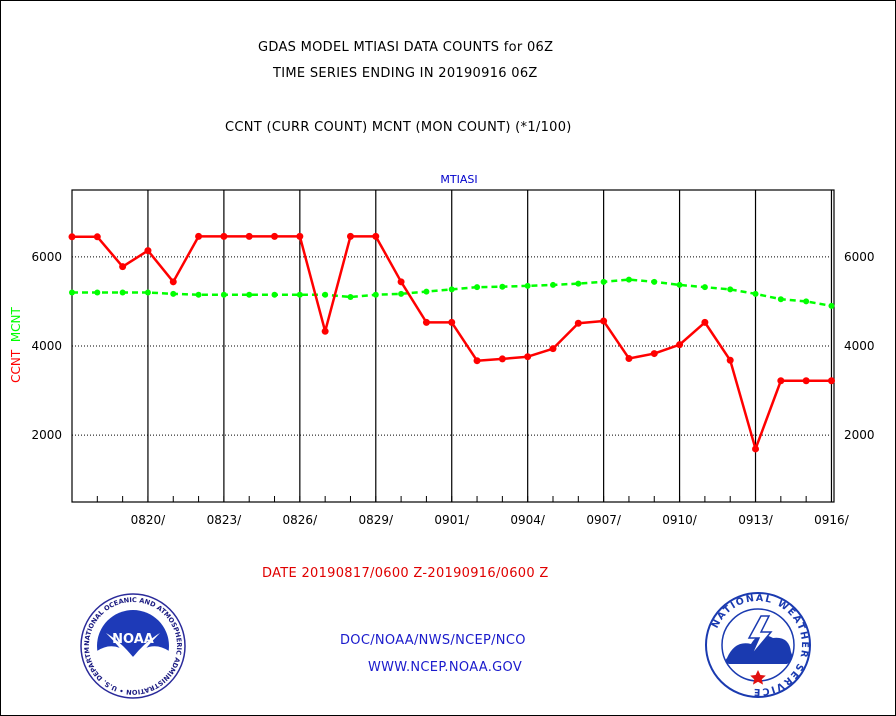 Image resolution: width=896 pixels, height=716 pixels. What do you see at coordinates (604, 520) in the screenshot?
I see `x-tick-label: 0907/` at bounding box center [604, 520].